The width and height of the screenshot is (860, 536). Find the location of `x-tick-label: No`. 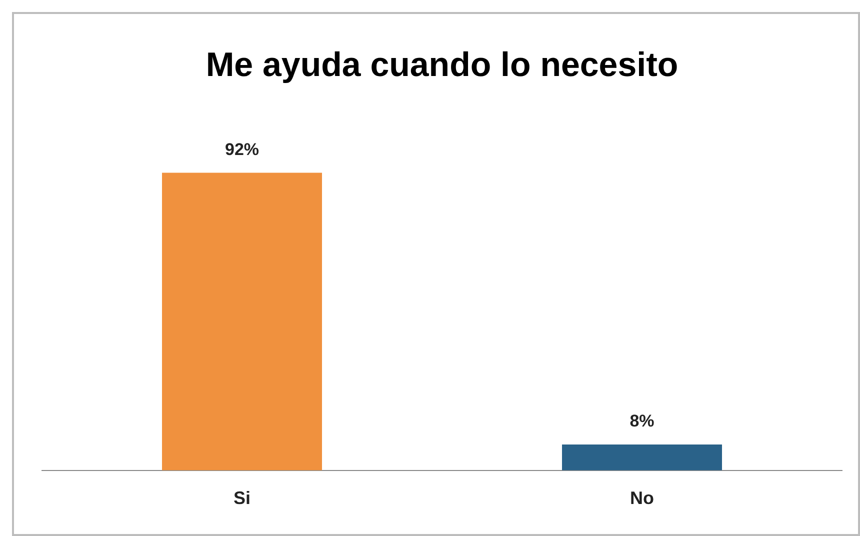

x-tick-label: No is located at coordinates (642, 498).